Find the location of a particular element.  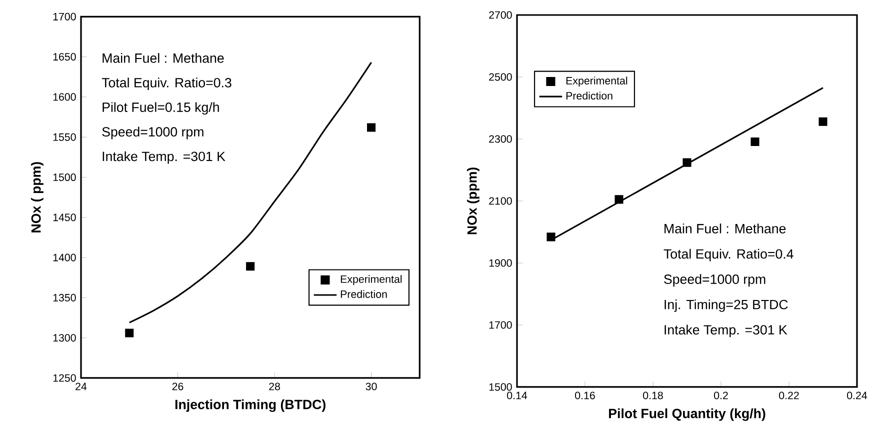

x-tick-label: 0.24 is located at coordinates (857, 396).